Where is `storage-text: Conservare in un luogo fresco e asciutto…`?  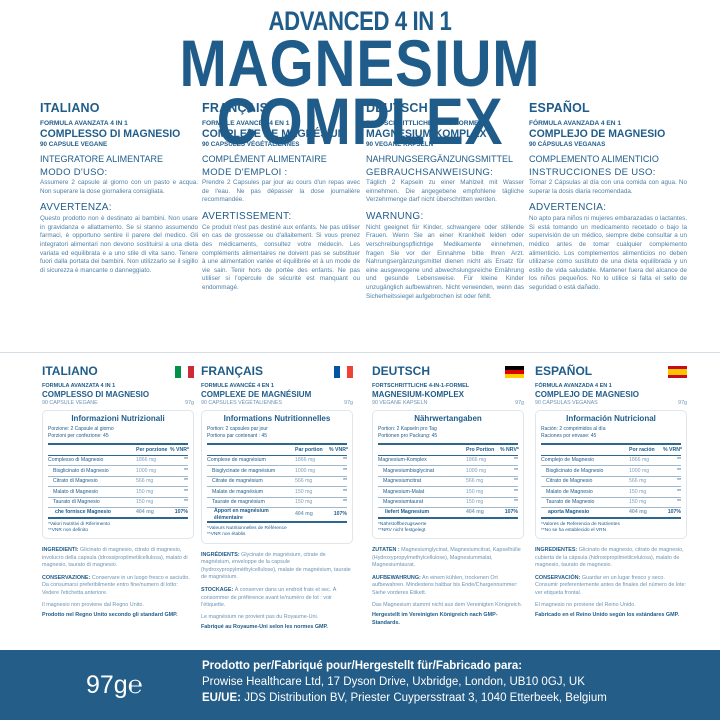
storage-text: Conservare in un luogo fresco e asciutto… is located at coordinates (116, 585).